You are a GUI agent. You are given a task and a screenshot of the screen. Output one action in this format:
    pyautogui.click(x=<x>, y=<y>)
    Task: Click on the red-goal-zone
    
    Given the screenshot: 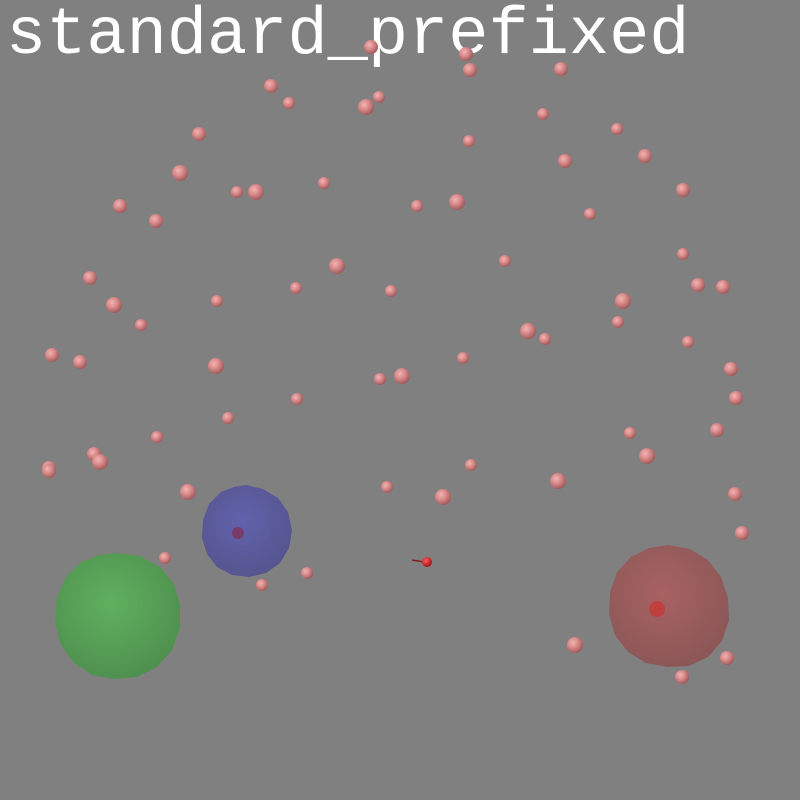 What is the action you would take?
    pyautogui.click(x=669, y=606)
    